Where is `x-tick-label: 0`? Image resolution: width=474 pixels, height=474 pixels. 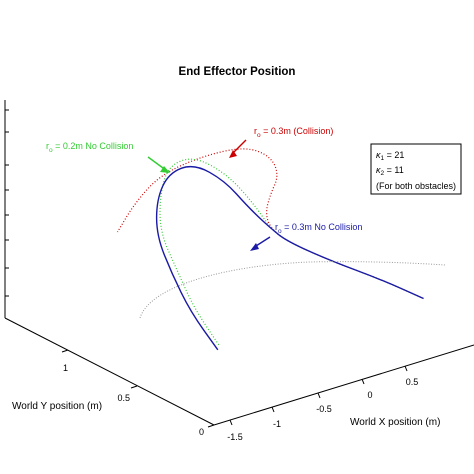
x-tick-label: 0 is located at coordinates (369, 395).